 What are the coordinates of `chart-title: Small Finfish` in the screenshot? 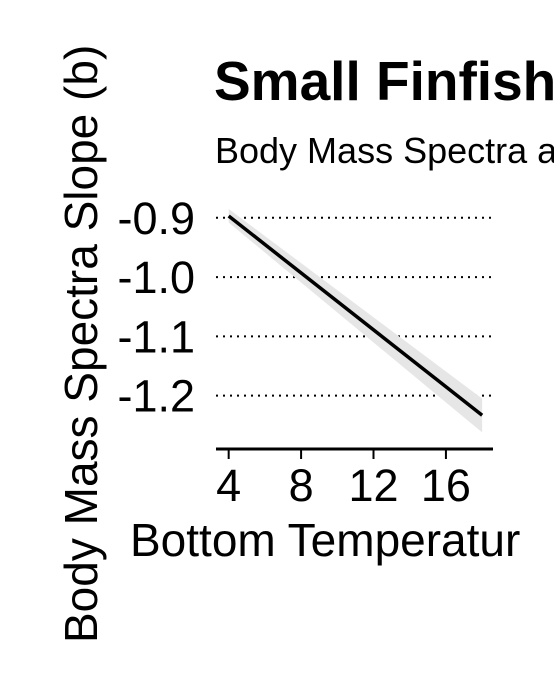 It's located at (384, 81).